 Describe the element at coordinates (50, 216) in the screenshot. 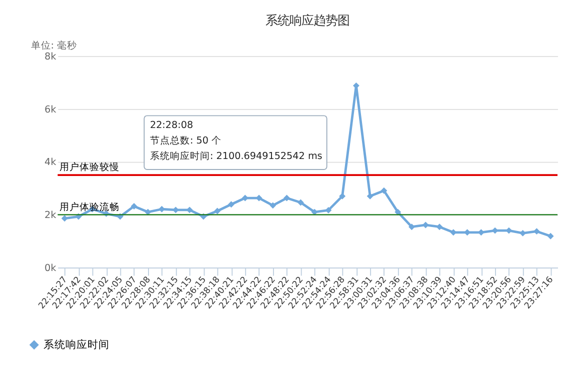

I see `y-tick-label: 2k` at that location.